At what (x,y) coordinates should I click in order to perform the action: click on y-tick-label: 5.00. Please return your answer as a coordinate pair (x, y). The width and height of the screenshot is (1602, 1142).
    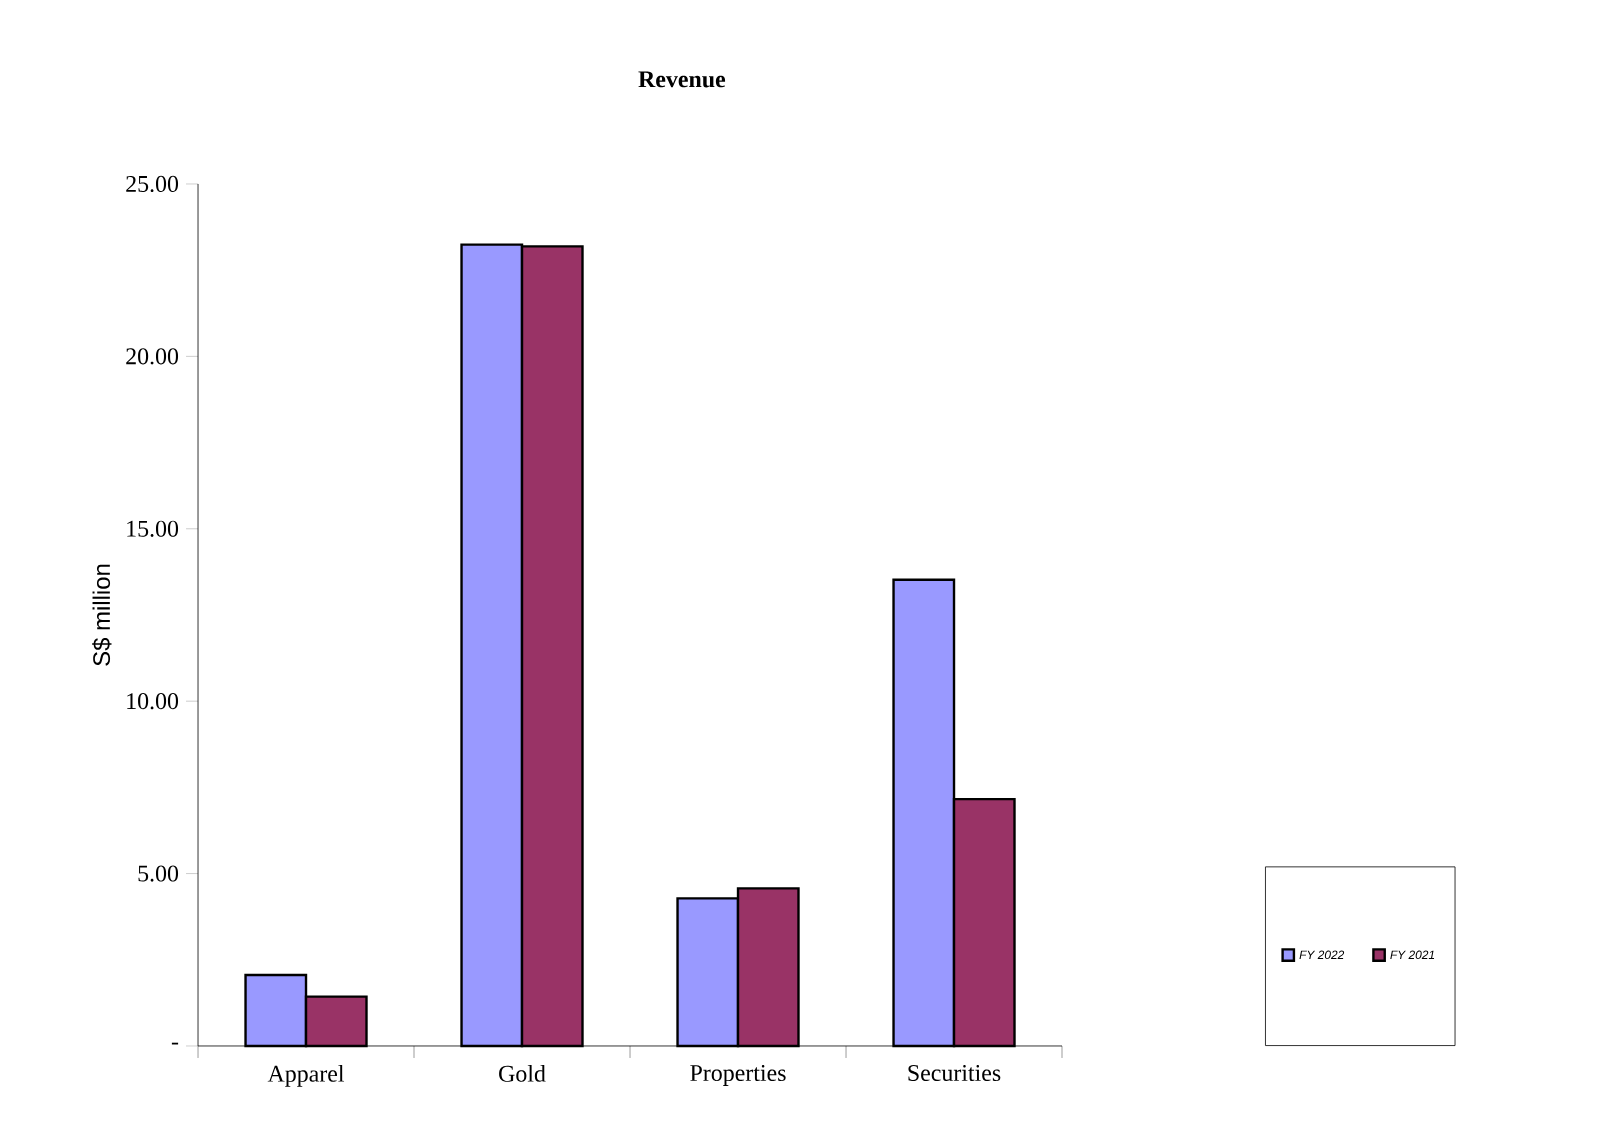
    Looking at the image, I should click on (158, 873).